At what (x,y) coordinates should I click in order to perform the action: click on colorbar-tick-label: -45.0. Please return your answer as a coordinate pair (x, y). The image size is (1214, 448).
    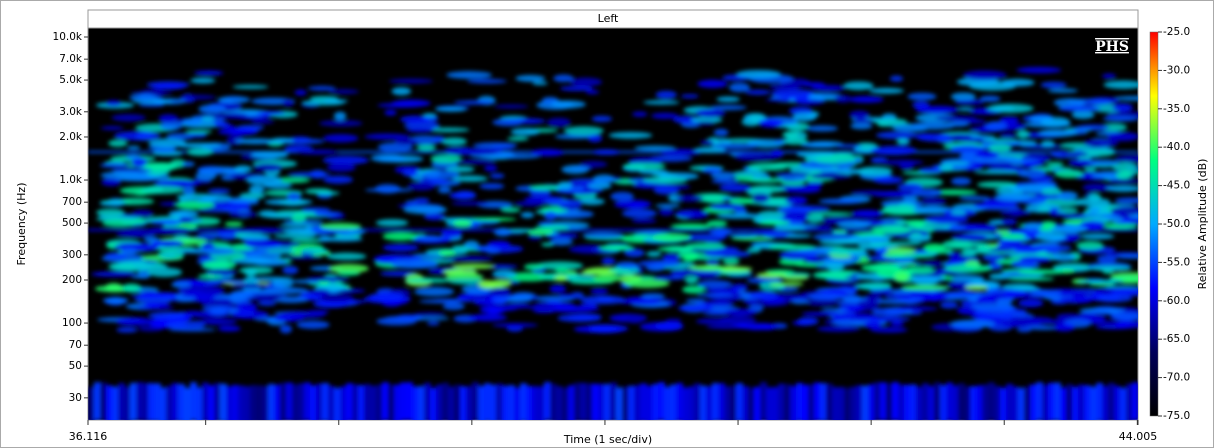
    Looking at the image, I should click on (1176, 186).